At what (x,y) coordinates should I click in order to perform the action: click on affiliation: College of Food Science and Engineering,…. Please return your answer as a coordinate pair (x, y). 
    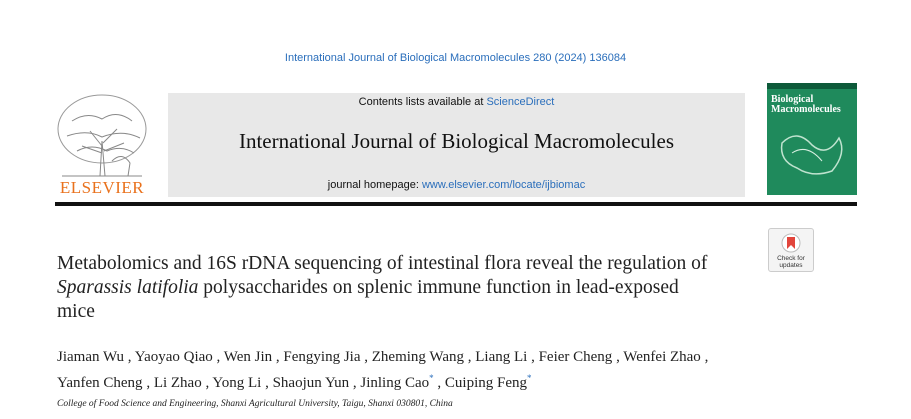
    Looking at the image, I should click on (255, 404).